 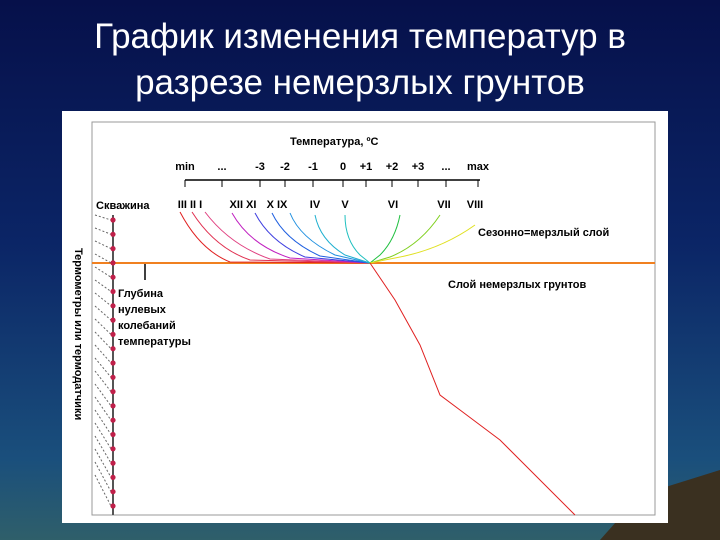 I want to click on month-label: X IX, so click(x=277, y=205).